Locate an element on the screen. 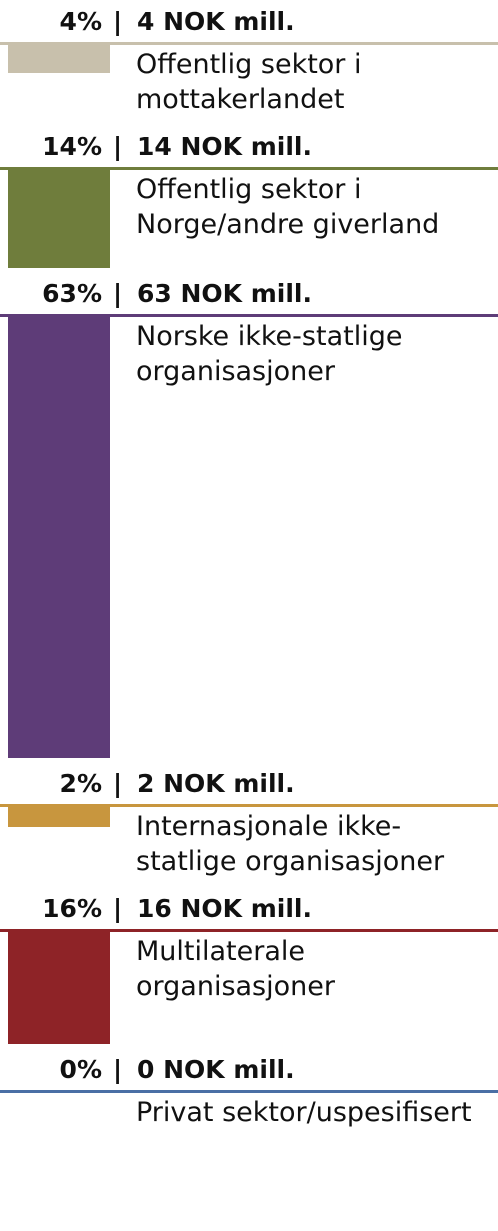 This screenshot has height=1231, width=498. category-label: Offentlig sektor i Norge/andre giverland is located at coordinates (288, 207).